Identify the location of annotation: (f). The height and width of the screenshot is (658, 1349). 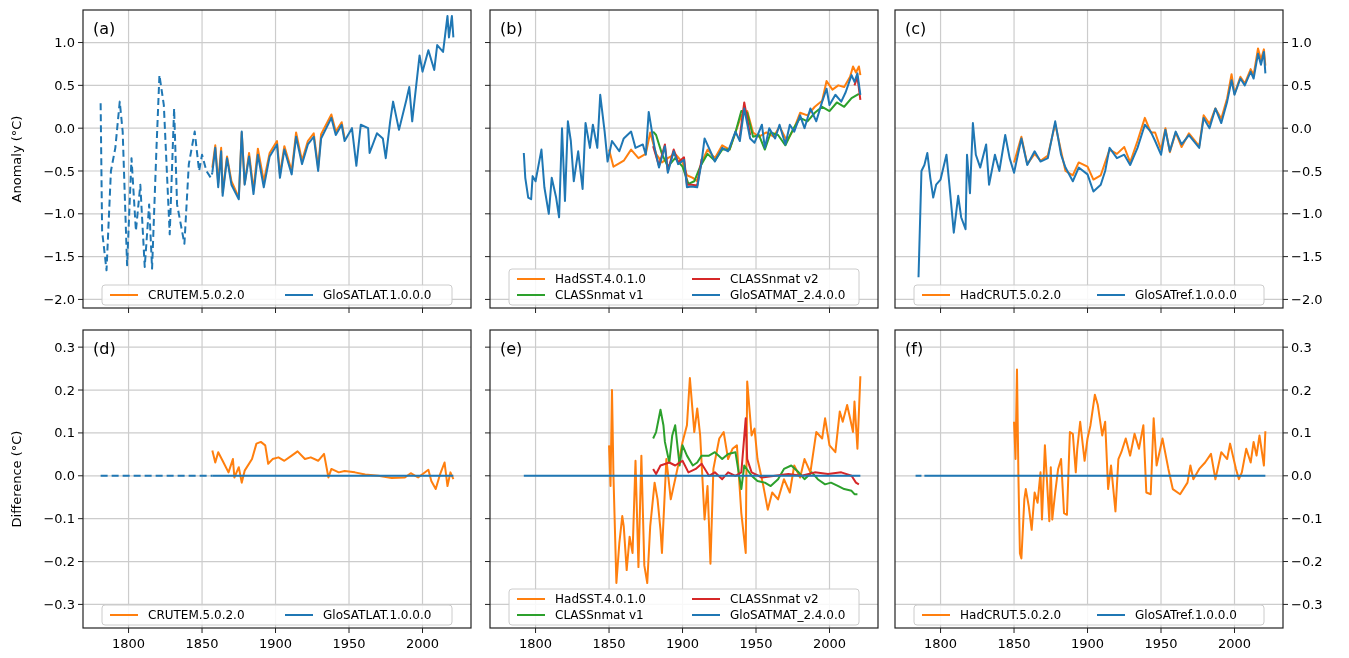
(914, 348).